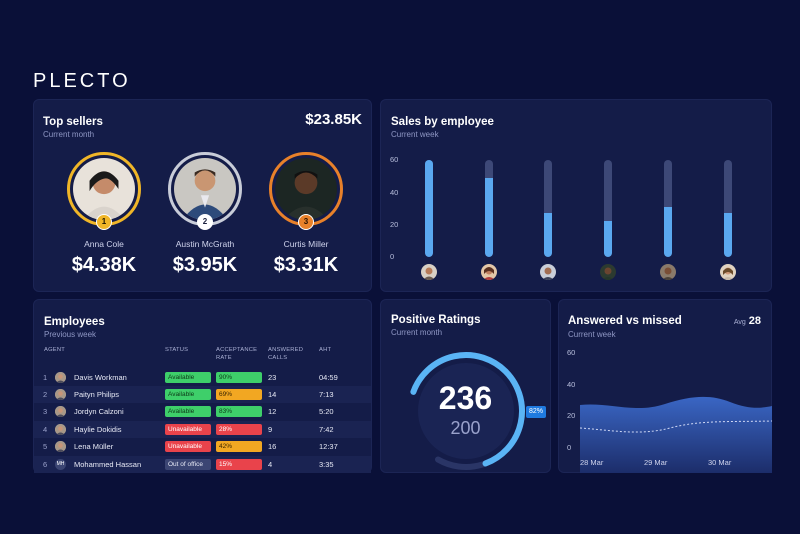 Image resolution: width=800 pixels, height=534 pixels. Describe the element at coordinates (45, 429) in the screenshot. I see `row-index: 4` at that location.